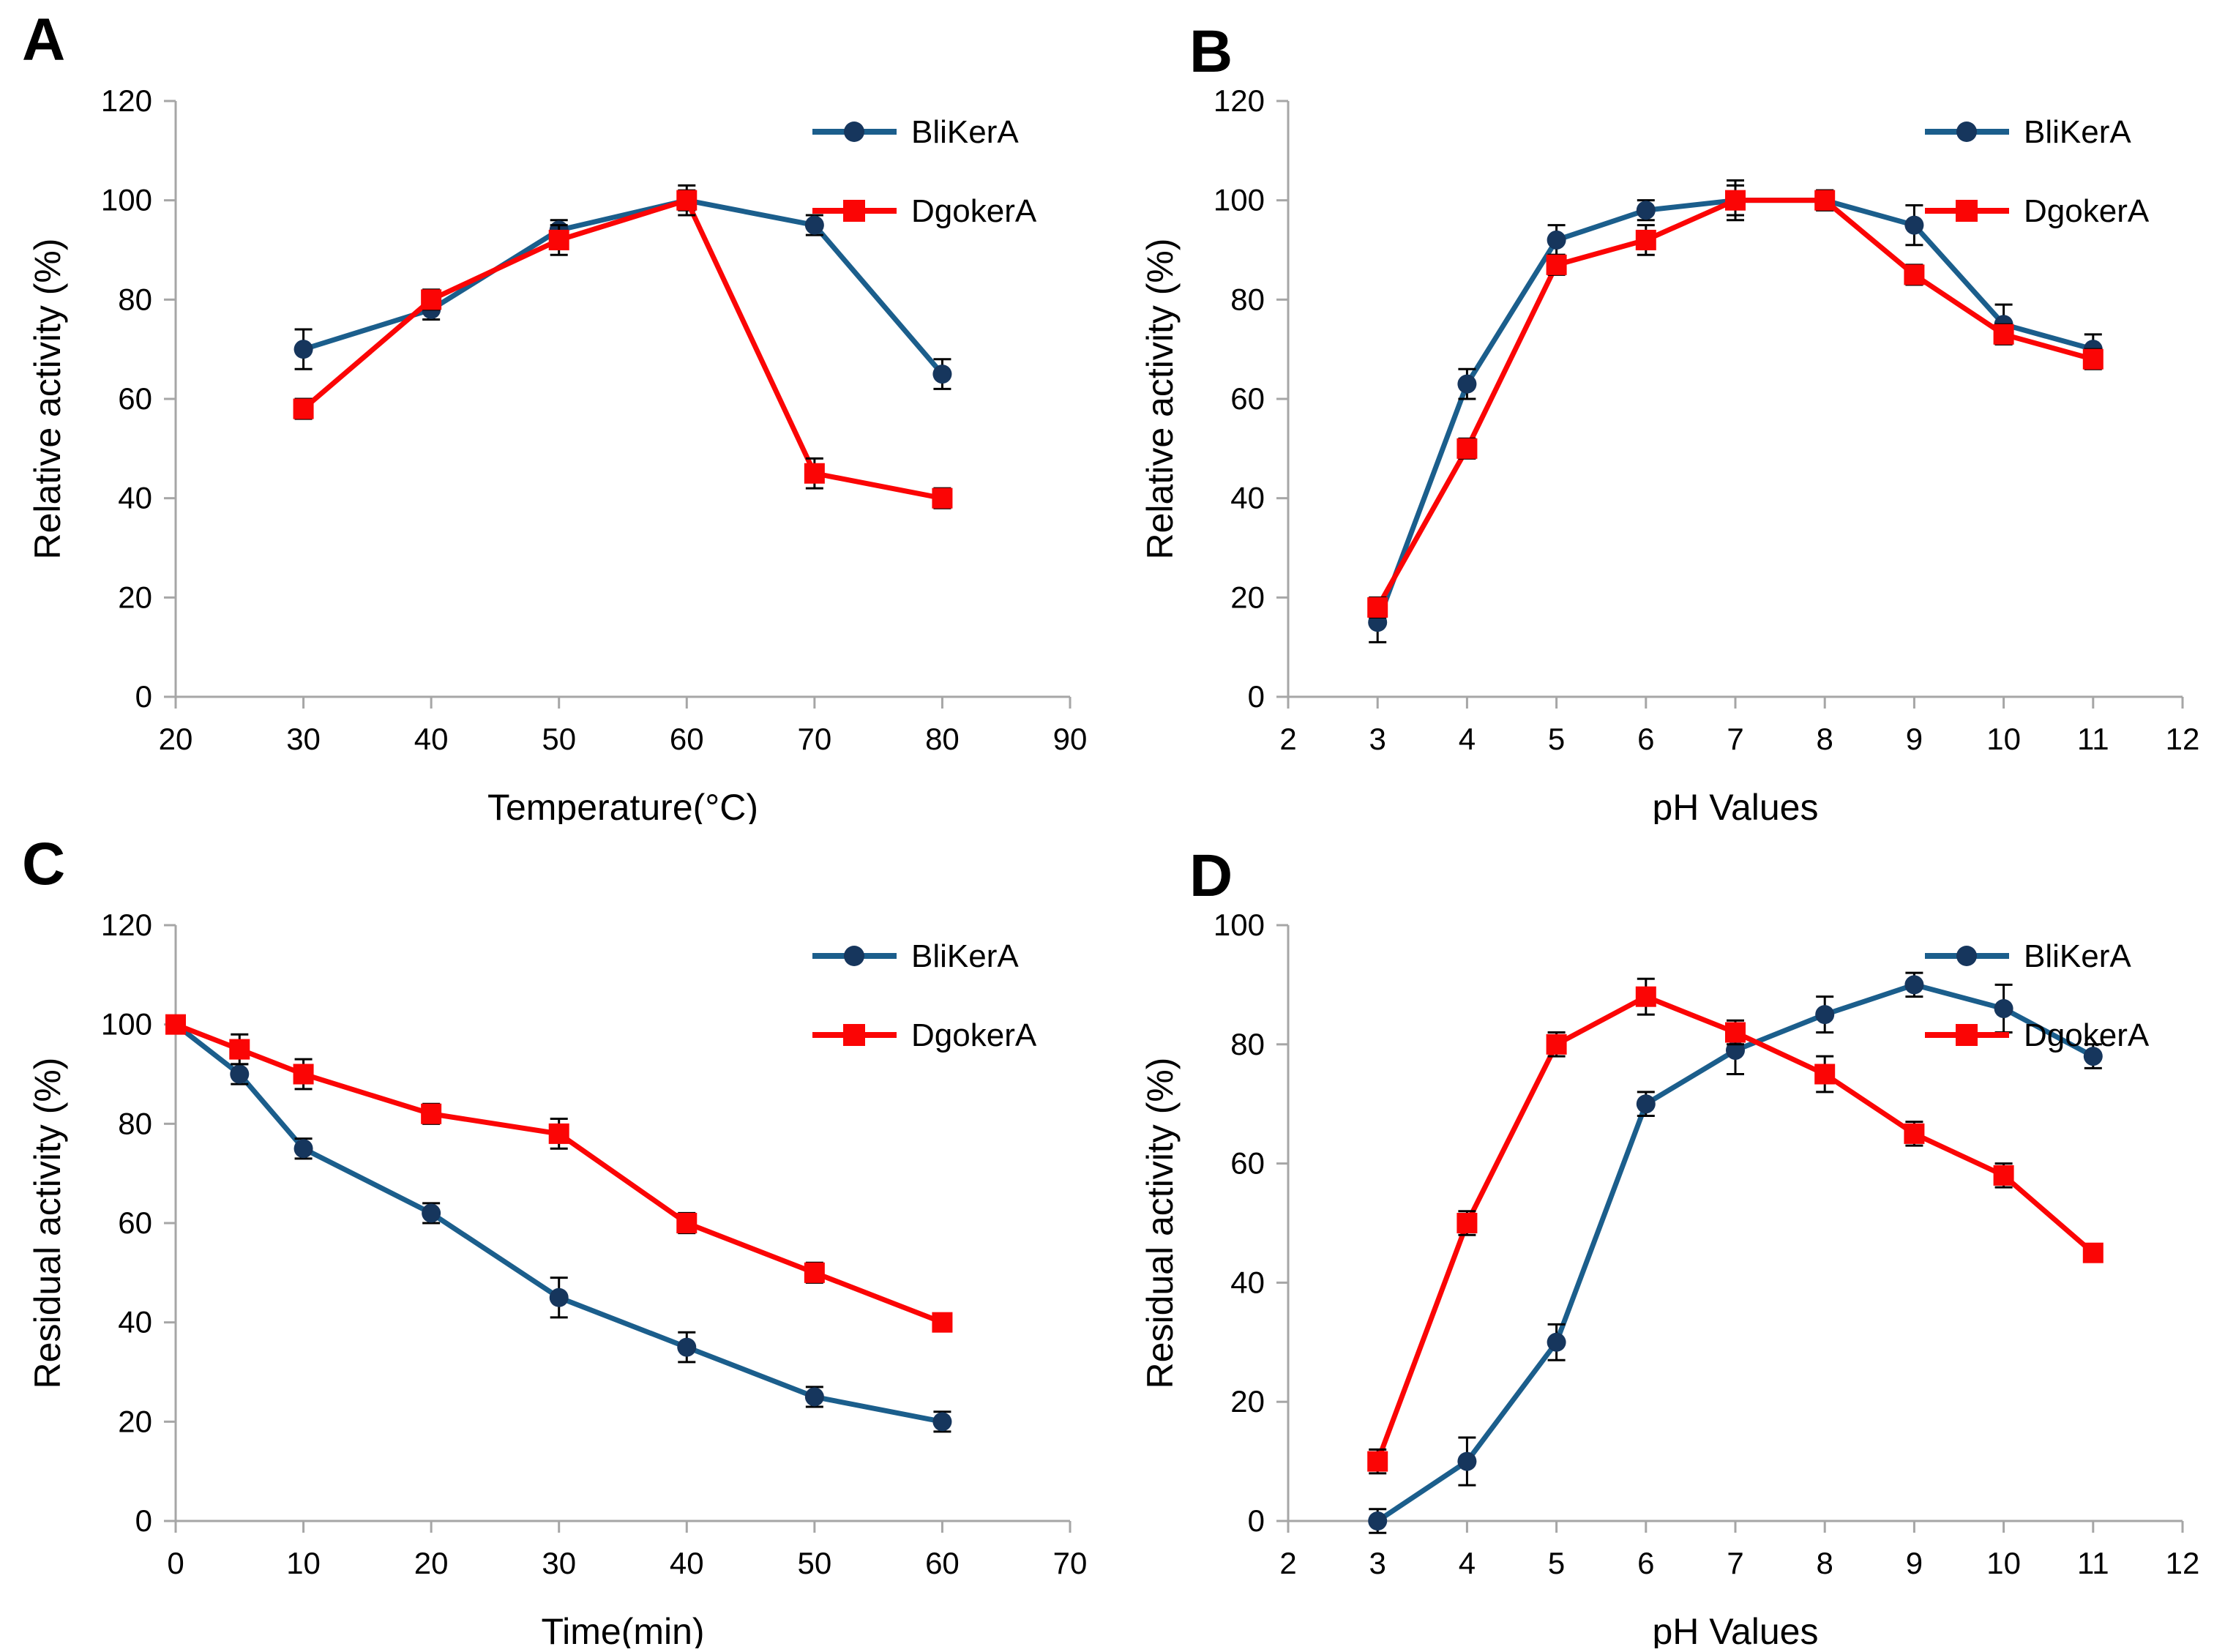 The image size is (2225, 1652). Describe the element at coordinates (432, 1563) in the screenshot. I see `x-tick-label: 20` at that location.